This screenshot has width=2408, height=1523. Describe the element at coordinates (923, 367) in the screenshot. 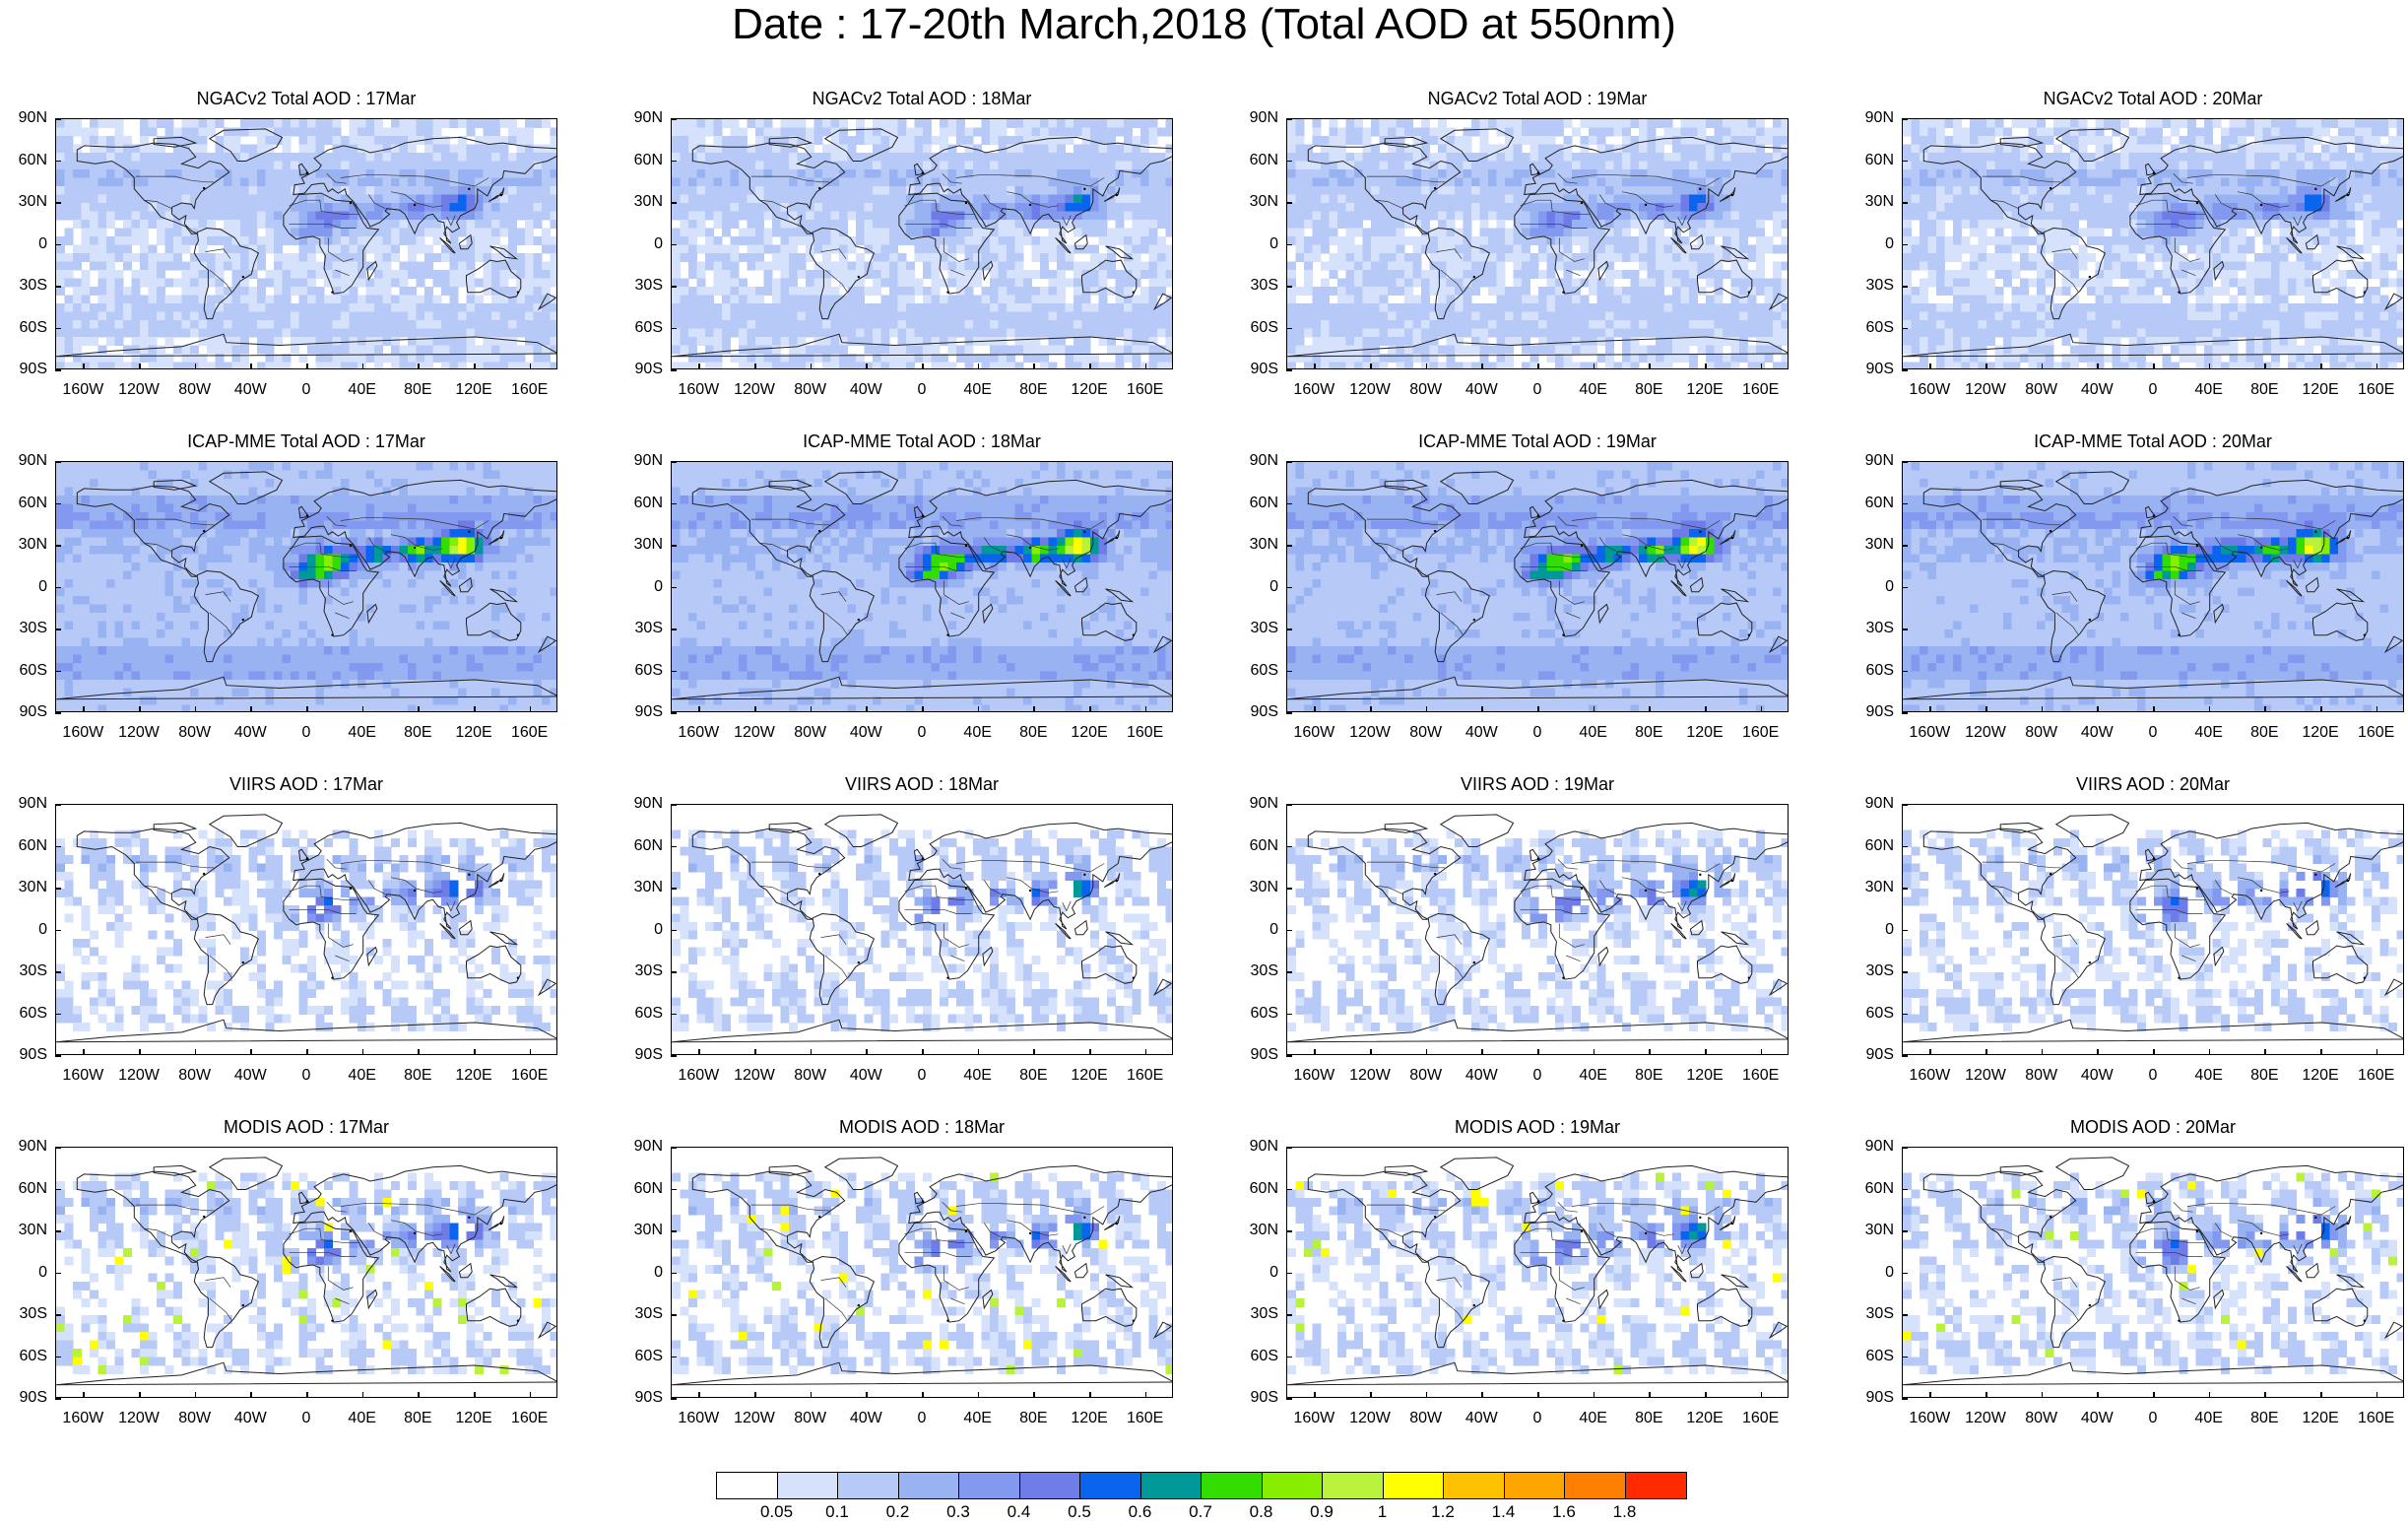

I see `lon-tick` at that location.